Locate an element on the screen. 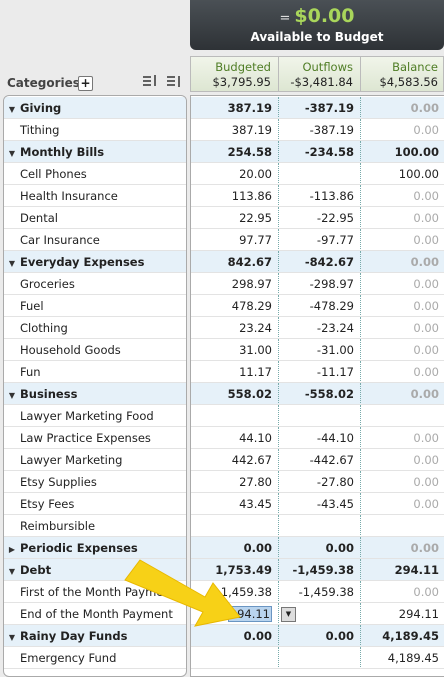 The height and width of the screenshot is (677, 444). column-total: -$3,481.84 is located at coordinates (321, 82).